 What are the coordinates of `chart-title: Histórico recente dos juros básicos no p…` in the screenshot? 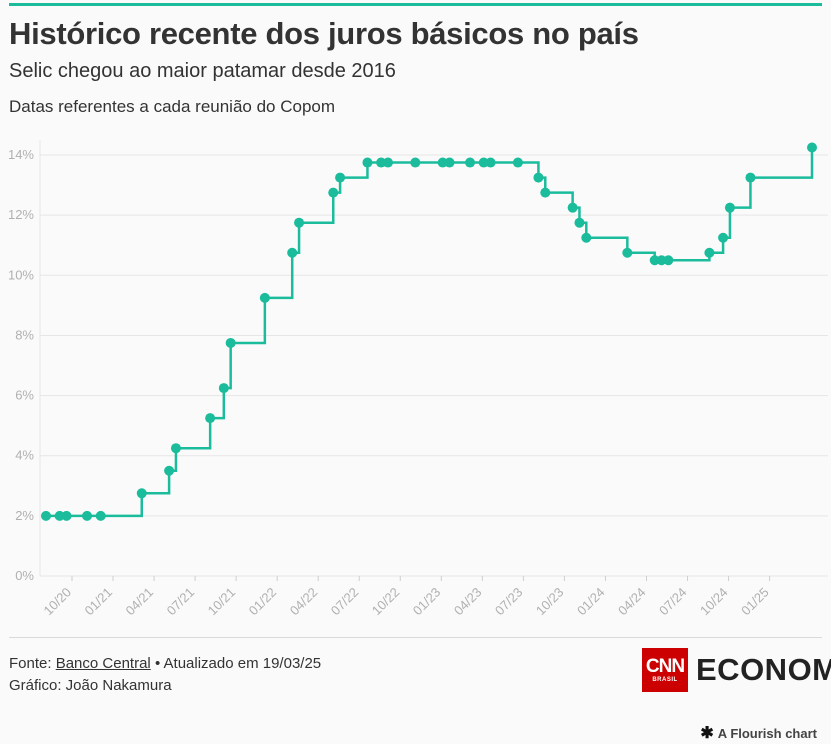 It's located at (324, 33).